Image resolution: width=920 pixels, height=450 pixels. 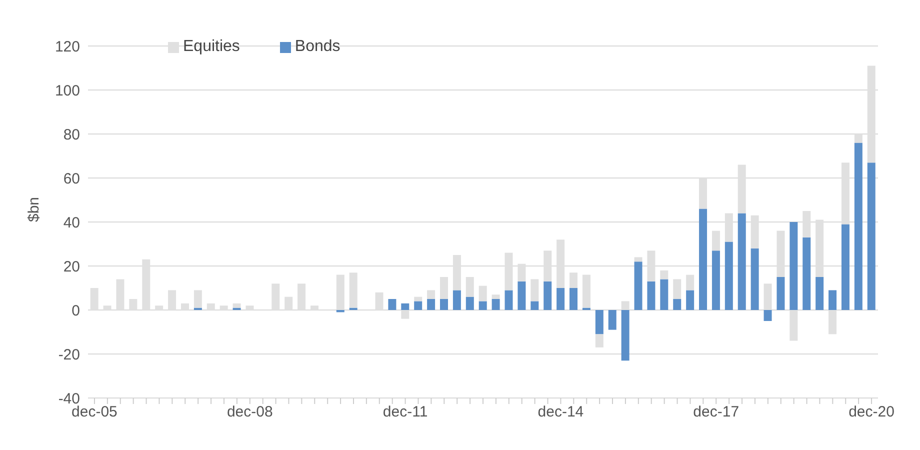 I want to click on y-tick-label: -20, so click(x=69, y=355).